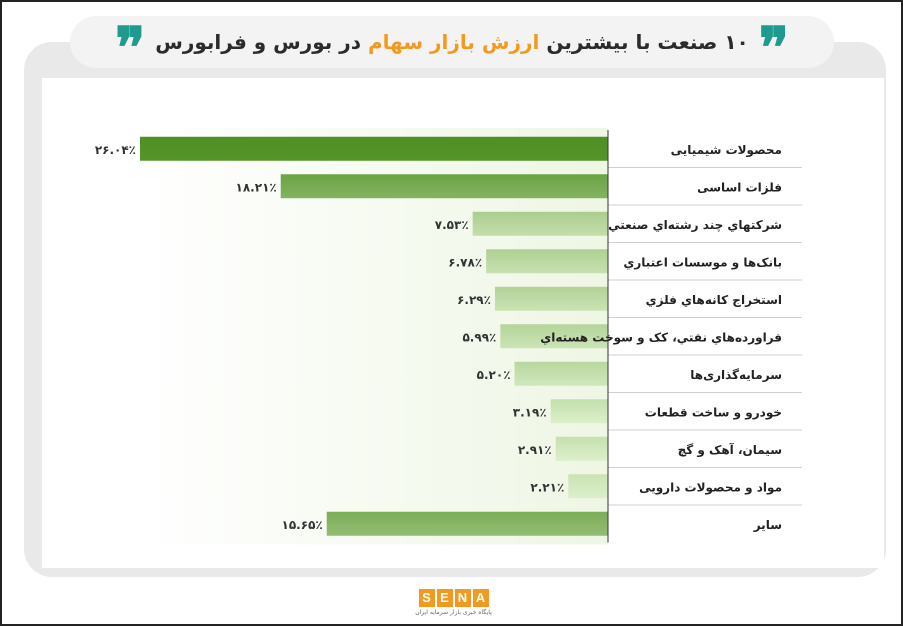 The height and width of the screenshot is (627, 903). I want to click on data-label: ۵.۹۹٪, so click(479, 337).